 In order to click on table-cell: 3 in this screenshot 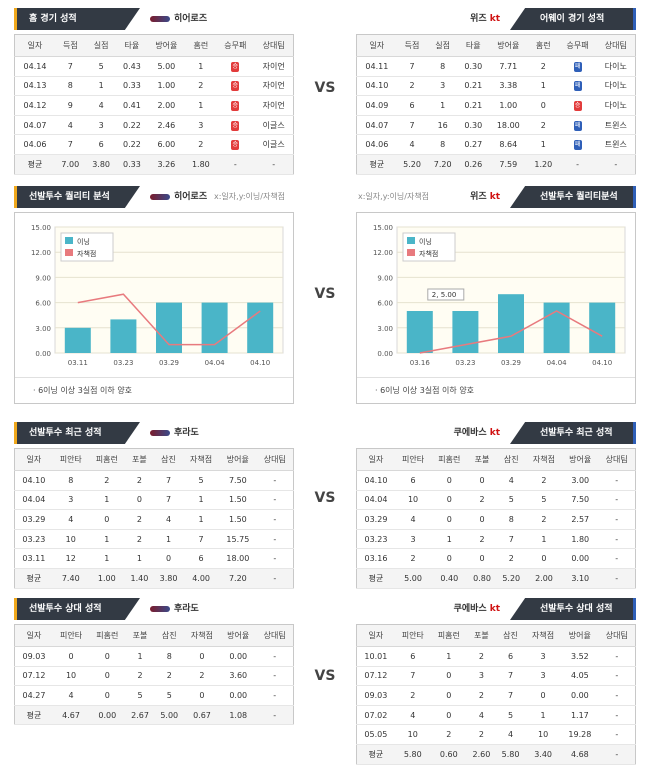, I will do `click(201, 125)`.